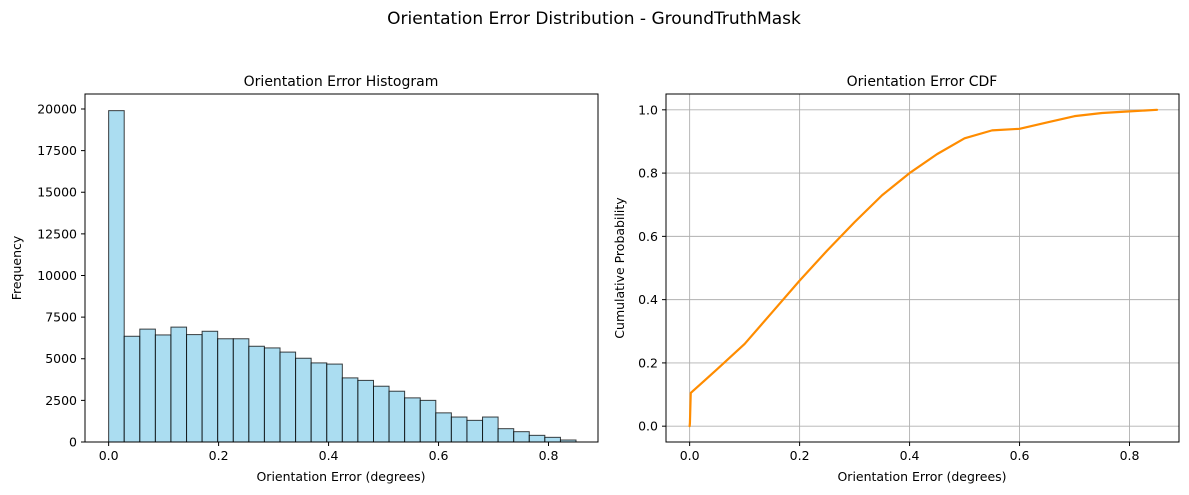  Describe the element at coordinates (329, 455) in the screenshot. I see `histogram-x-tick-label: 0.4` at that location.